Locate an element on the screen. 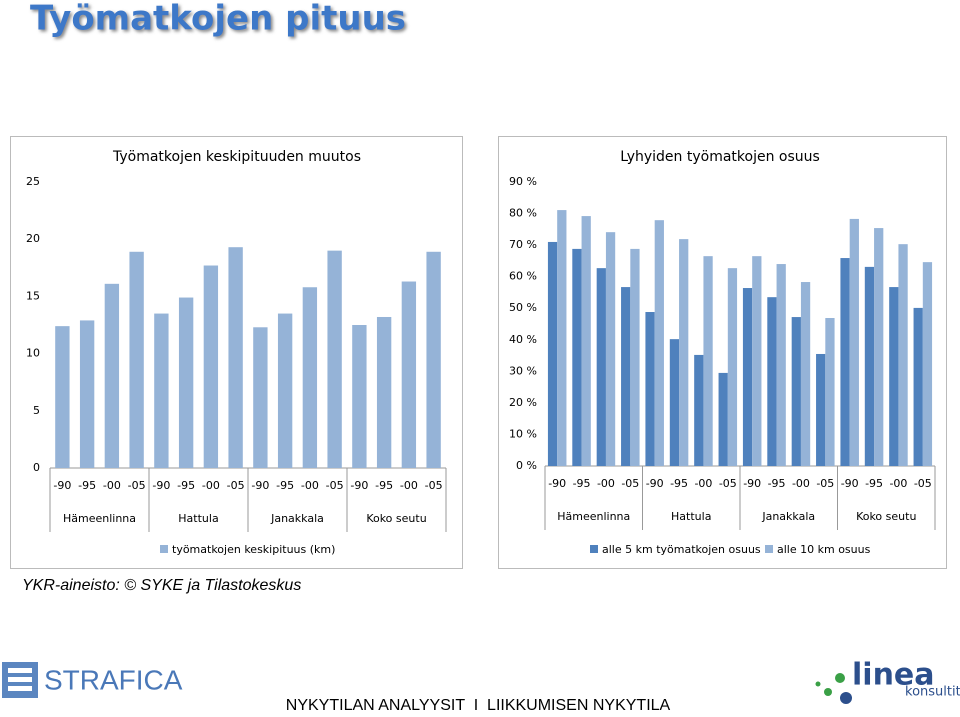 The image size is (960, 717). legend-label: alle 5 km työmatkojen osuus is located at coordinates (681, 549).